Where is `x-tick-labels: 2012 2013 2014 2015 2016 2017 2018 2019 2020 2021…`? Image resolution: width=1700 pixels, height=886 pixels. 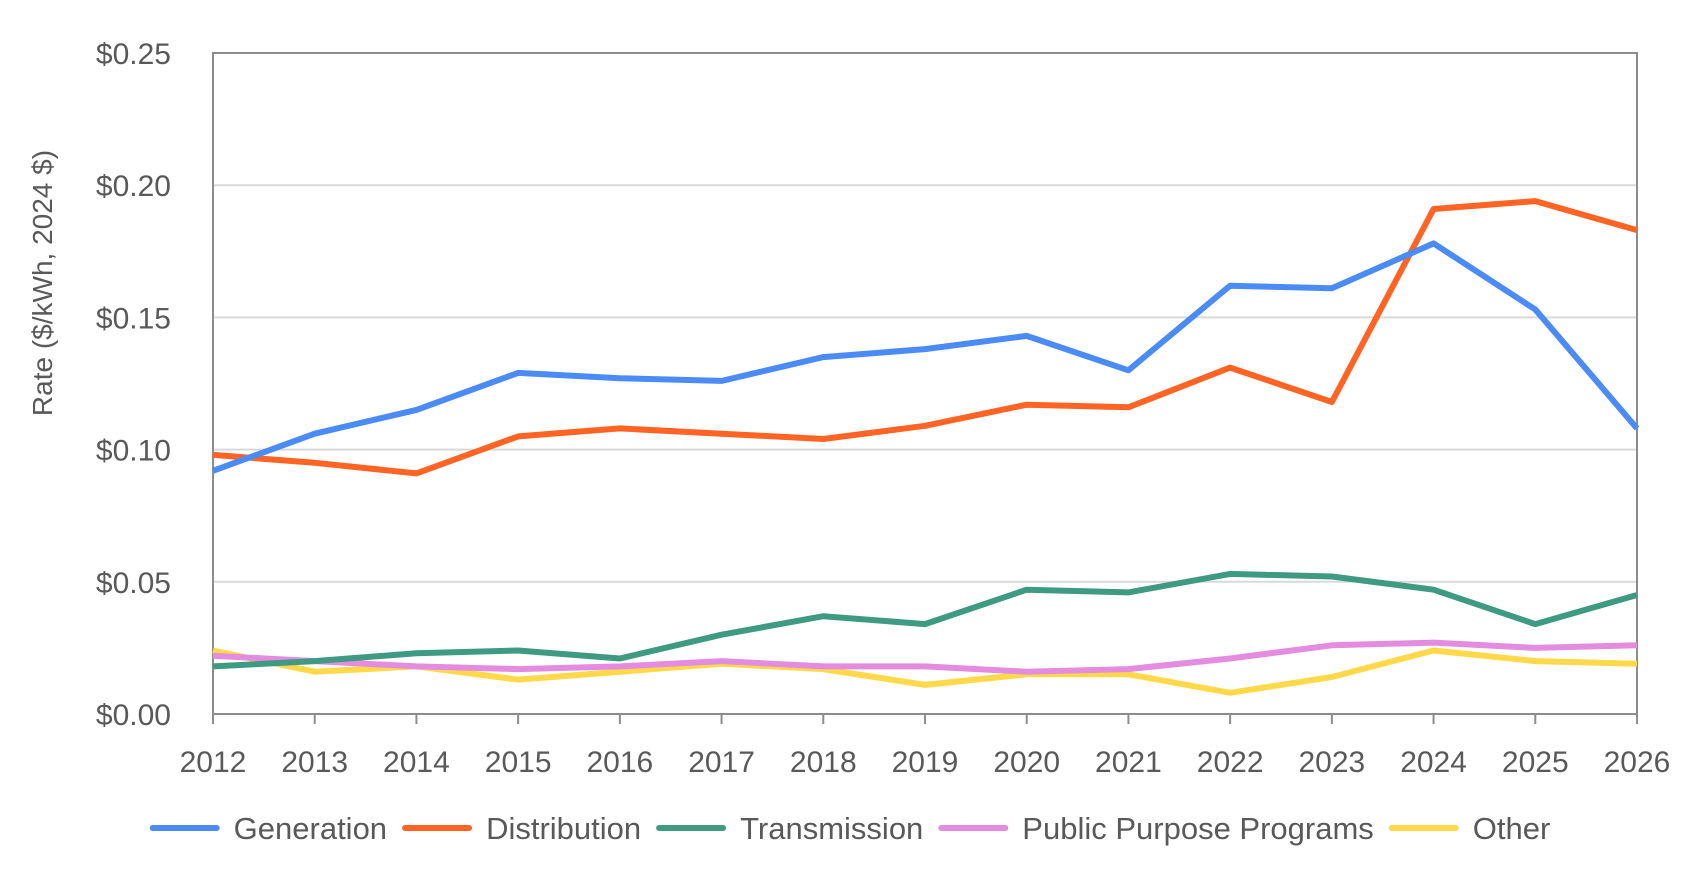 x-tick-labels: 2012 2013 2014 2015 2016 2017 2018 2019 2020 2021… is located at coordinates (925, 762).